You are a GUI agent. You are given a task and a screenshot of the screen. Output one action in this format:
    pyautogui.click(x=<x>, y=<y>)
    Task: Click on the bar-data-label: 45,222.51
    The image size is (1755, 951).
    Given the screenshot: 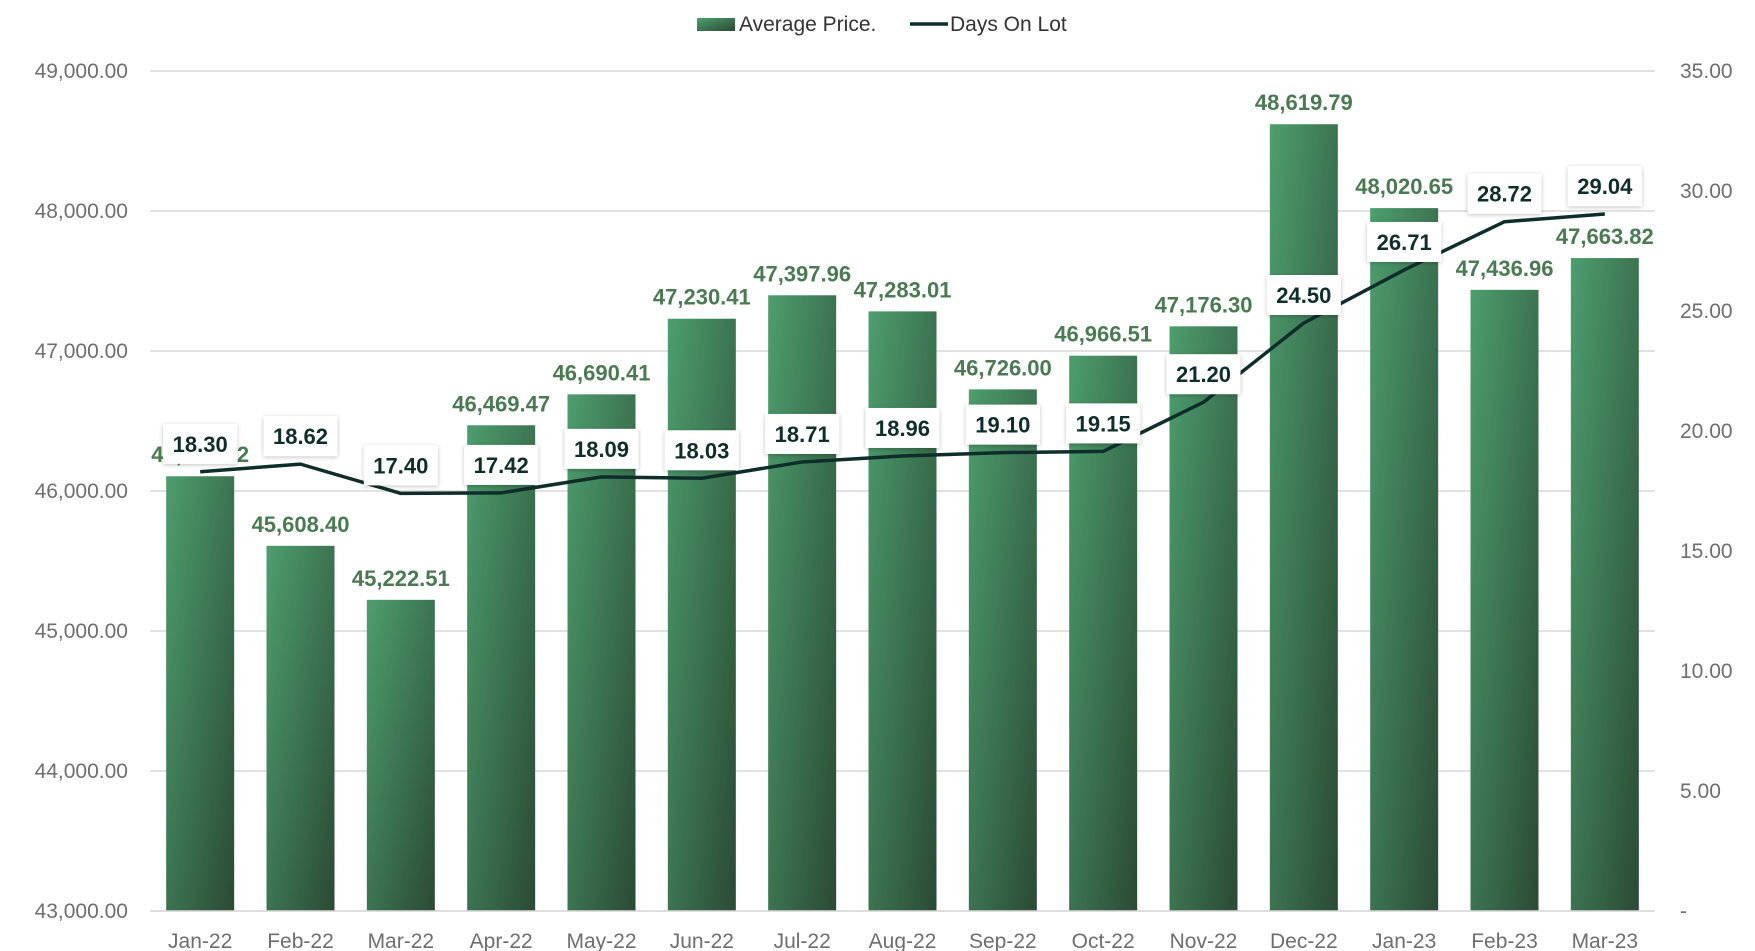 What is the action you would take?
    pyautogui.click(x=401, y=578)
    